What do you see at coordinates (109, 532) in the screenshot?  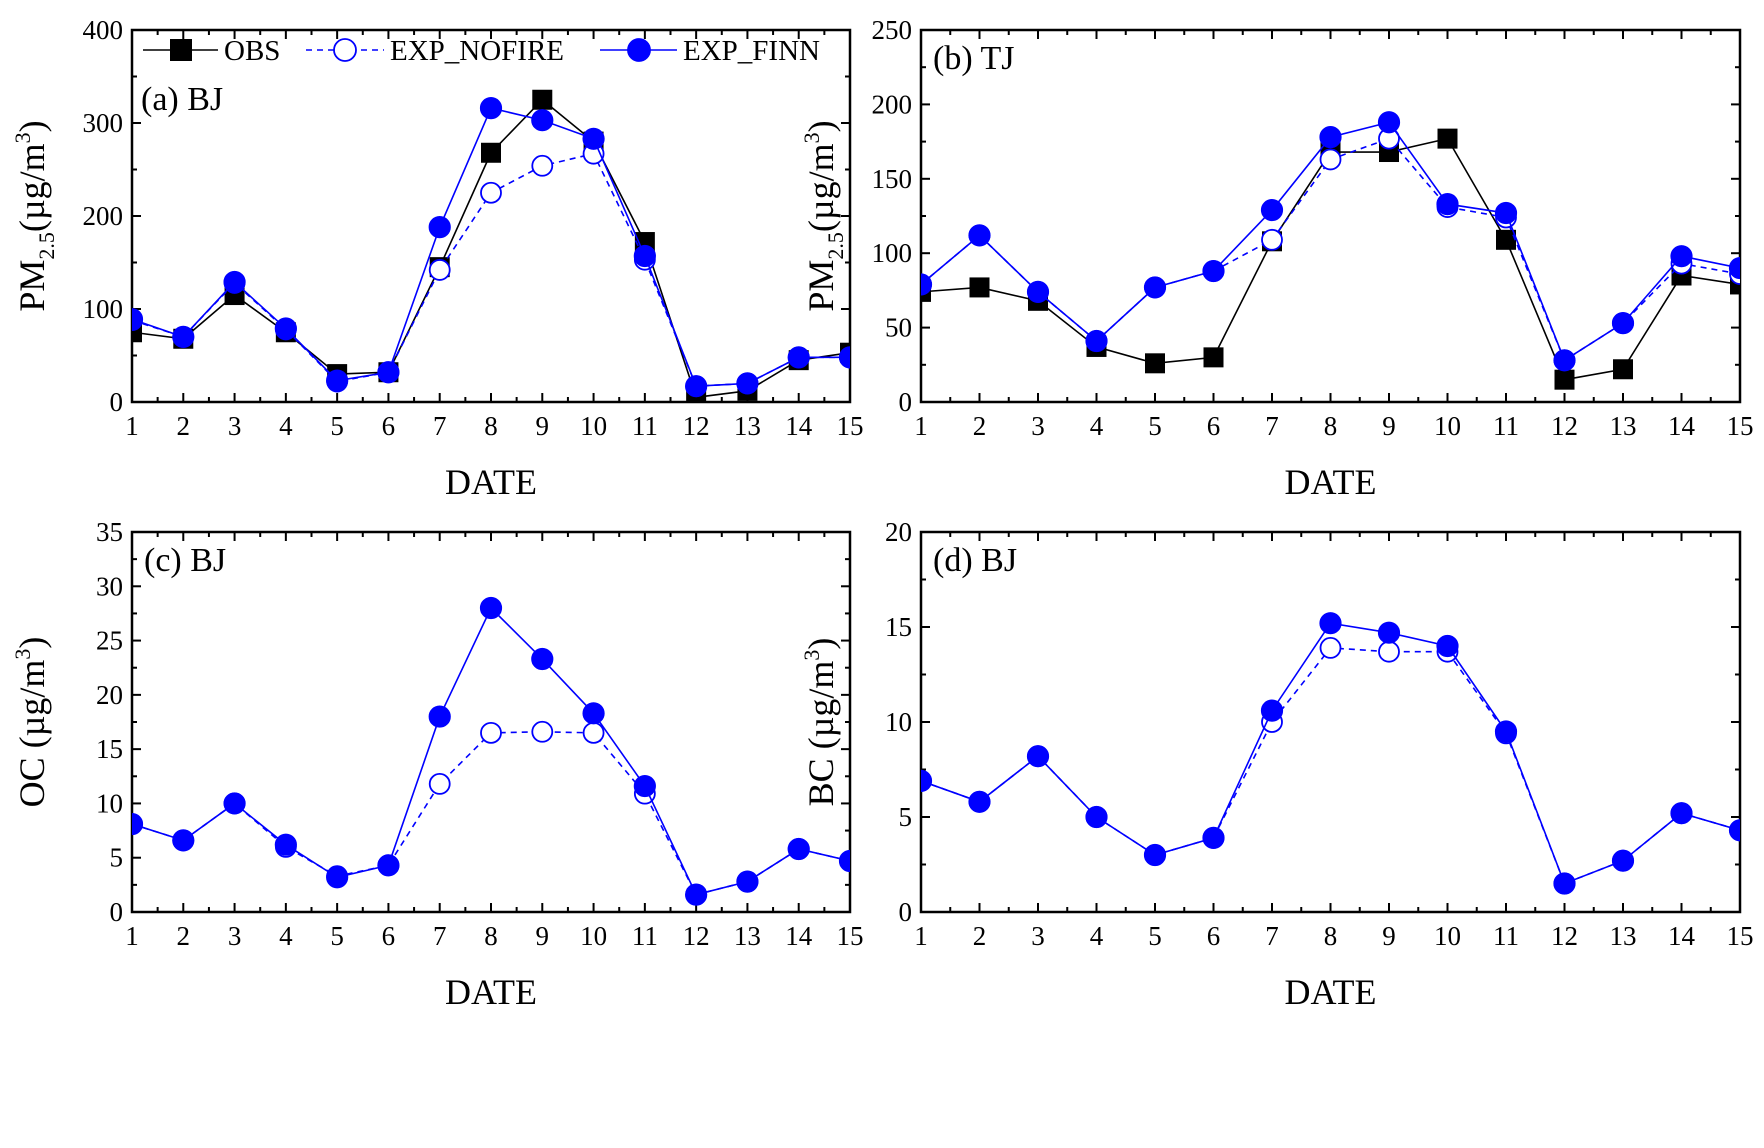 I see `y-tick-label: 35` at bounding box center [109, 532].